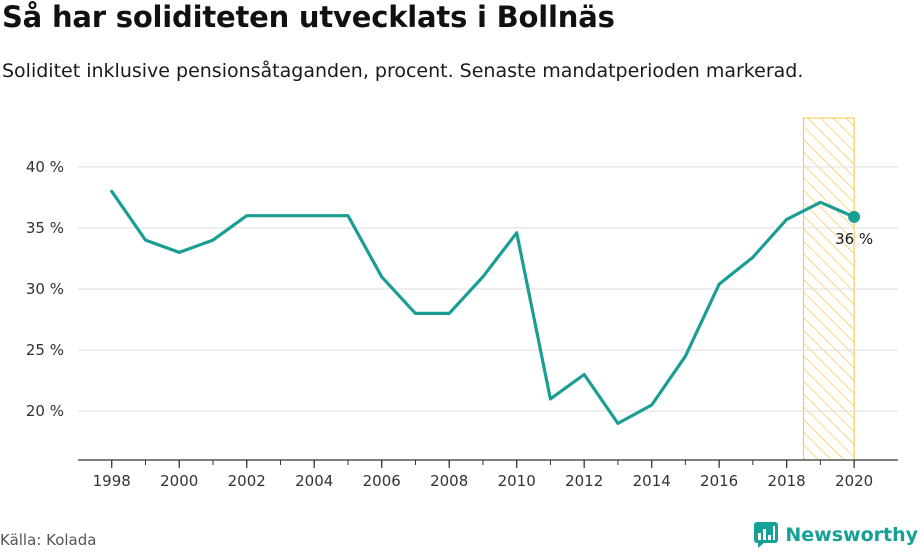 The height and width of the screenshot is (552, 920). What do you see at coordinates (449, 481) in the screenshot?
I see `x-tick-label: 2008` at bounding box center [449, 481].